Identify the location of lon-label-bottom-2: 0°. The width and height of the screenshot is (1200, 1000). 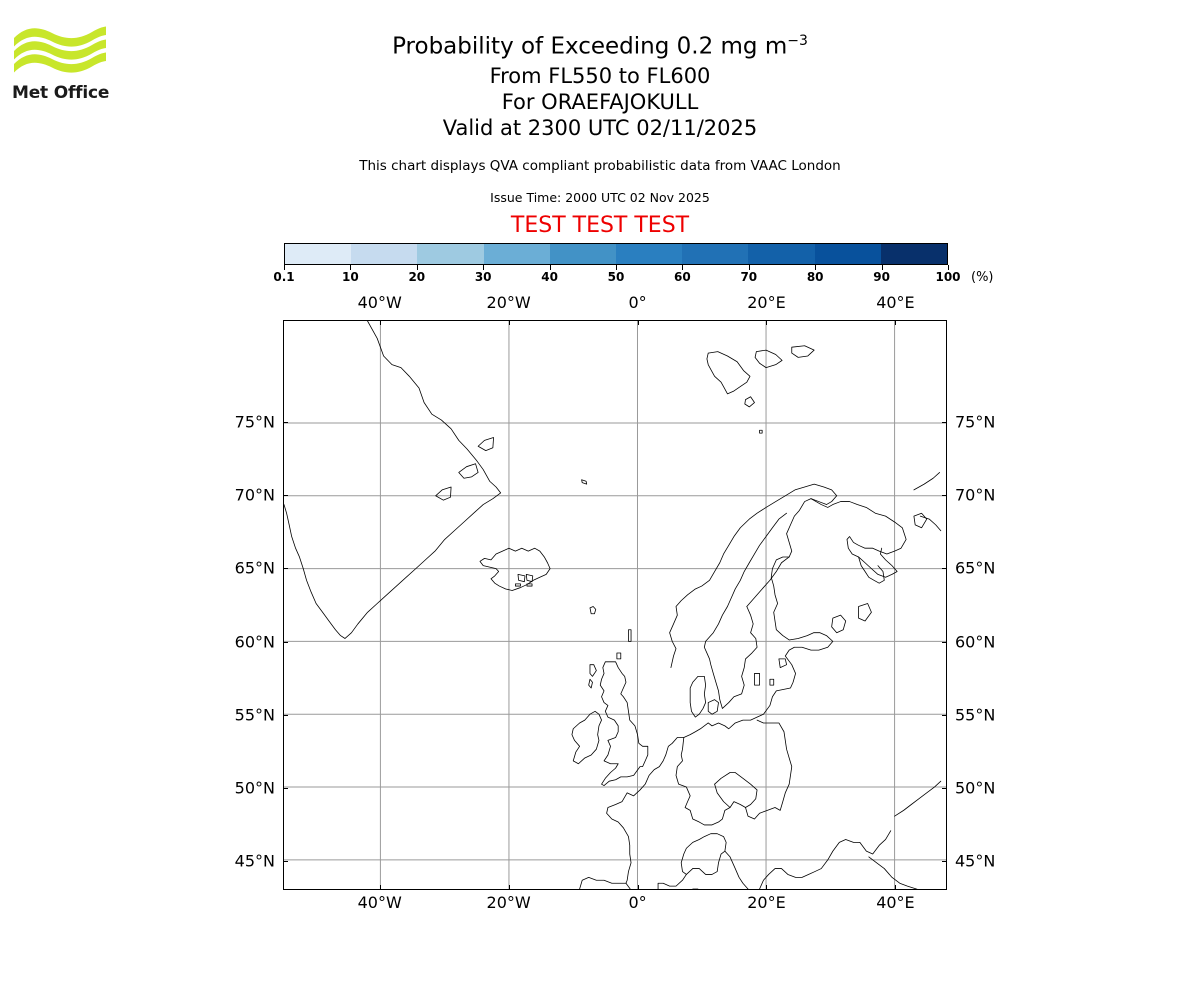
(637, 902).